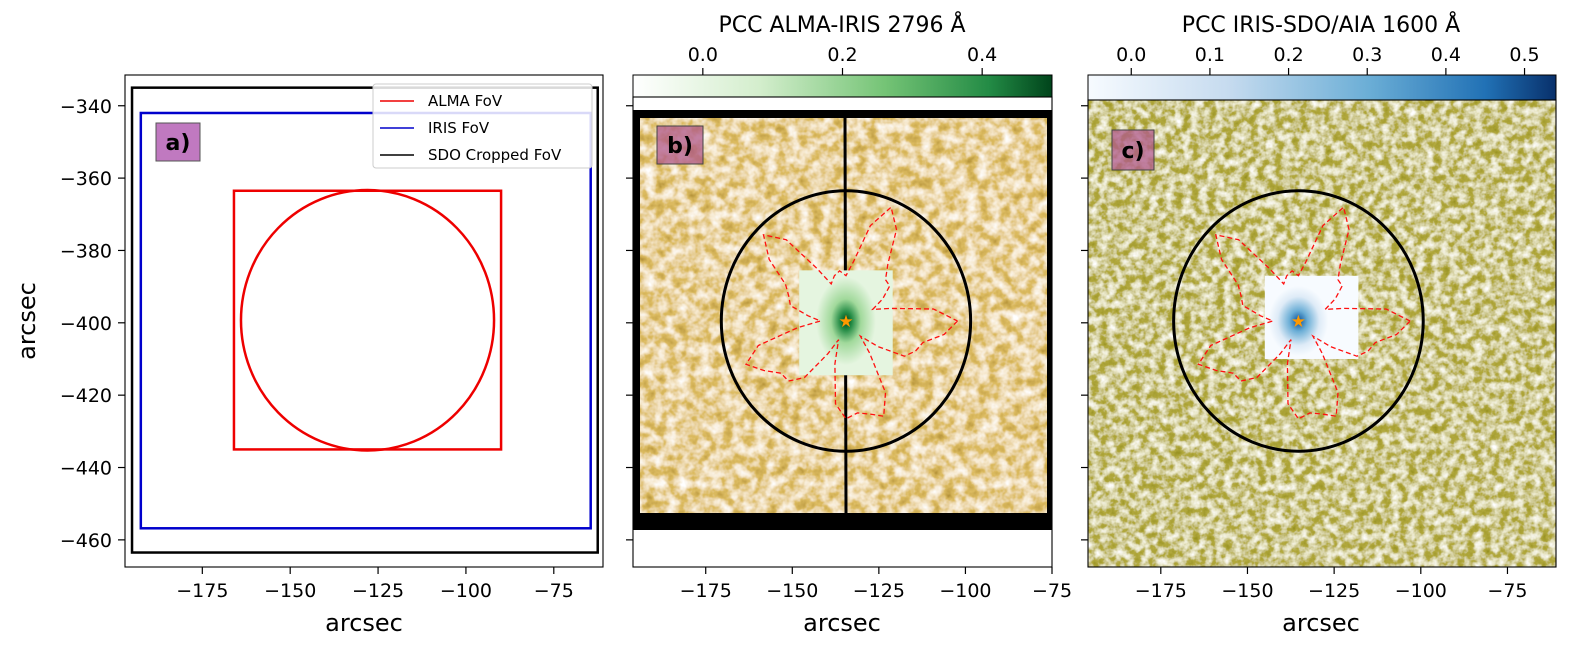 This screenshot has width=1594, height=660. I want to click on legend-entry: IRIS FoV, so click(459, 128).